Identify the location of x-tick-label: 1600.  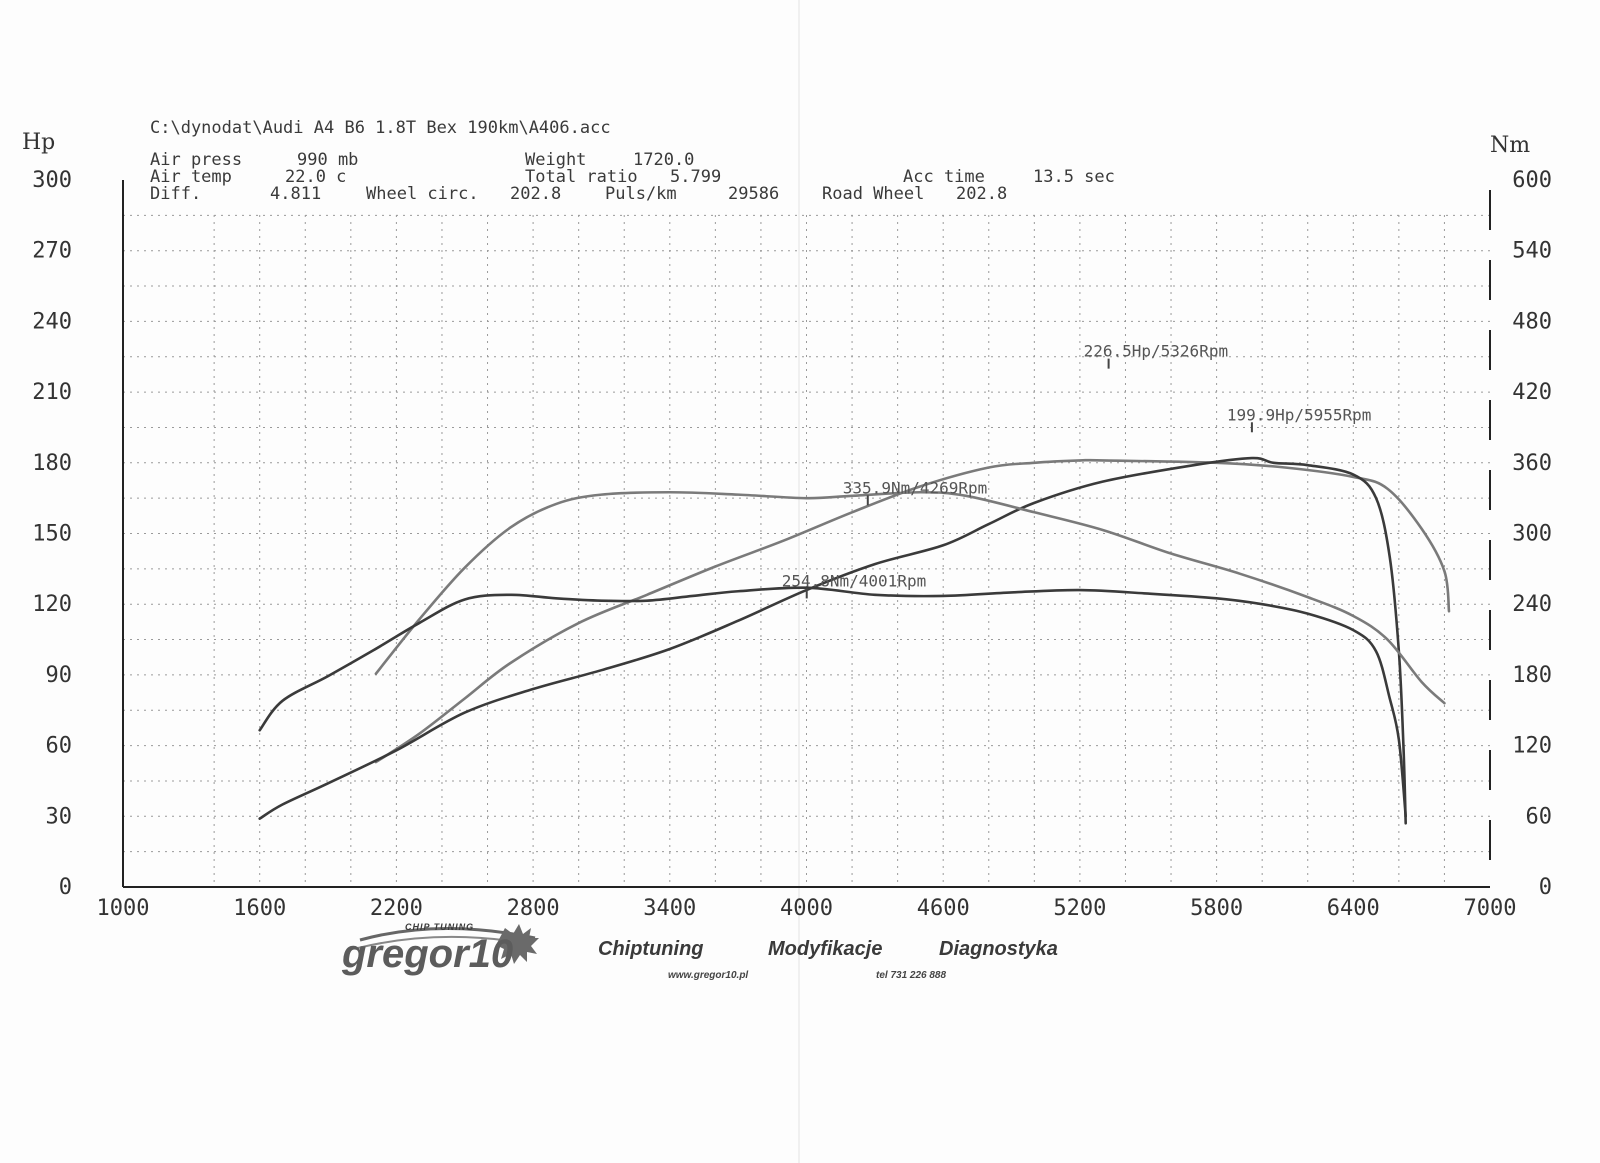
(259, 908).